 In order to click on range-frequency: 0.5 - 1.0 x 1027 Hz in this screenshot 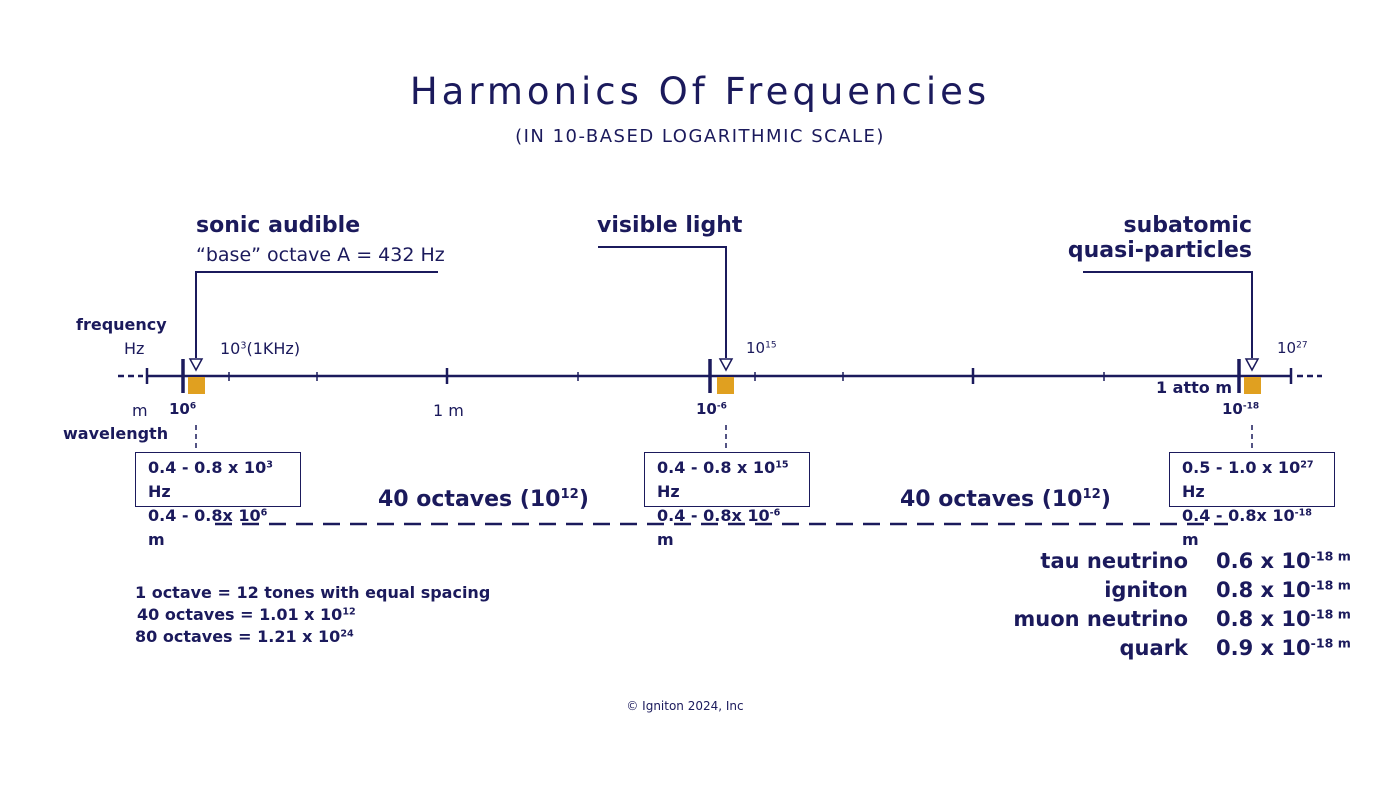, I will do `click(1252, 480)`.